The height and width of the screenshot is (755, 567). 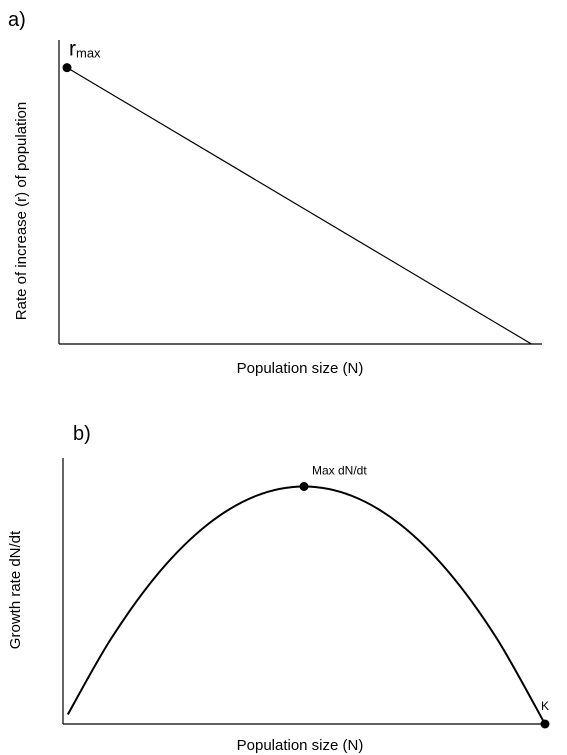 I want to click on panel-b-y-label: Growth rate dN/dt, so click(x=15, y=589).